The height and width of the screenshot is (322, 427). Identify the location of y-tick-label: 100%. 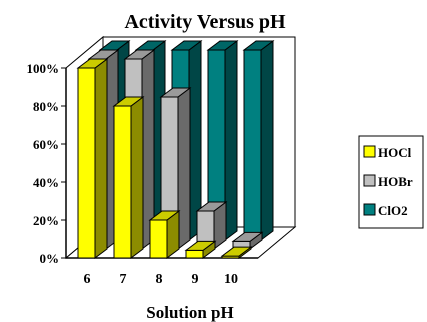
(43, 68).